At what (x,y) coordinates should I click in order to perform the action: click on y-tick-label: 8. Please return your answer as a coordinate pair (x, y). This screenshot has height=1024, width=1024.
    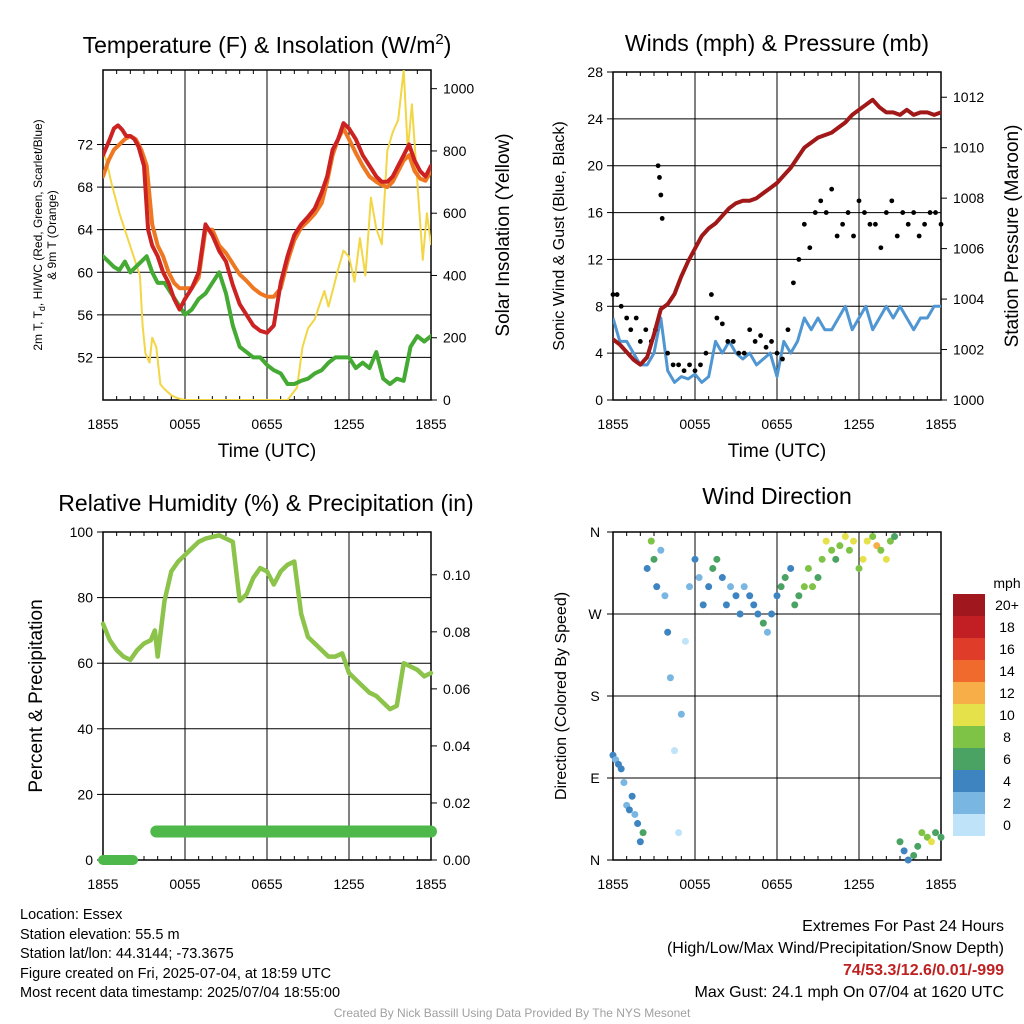
    Looking at the image, I should click on (599, 306).